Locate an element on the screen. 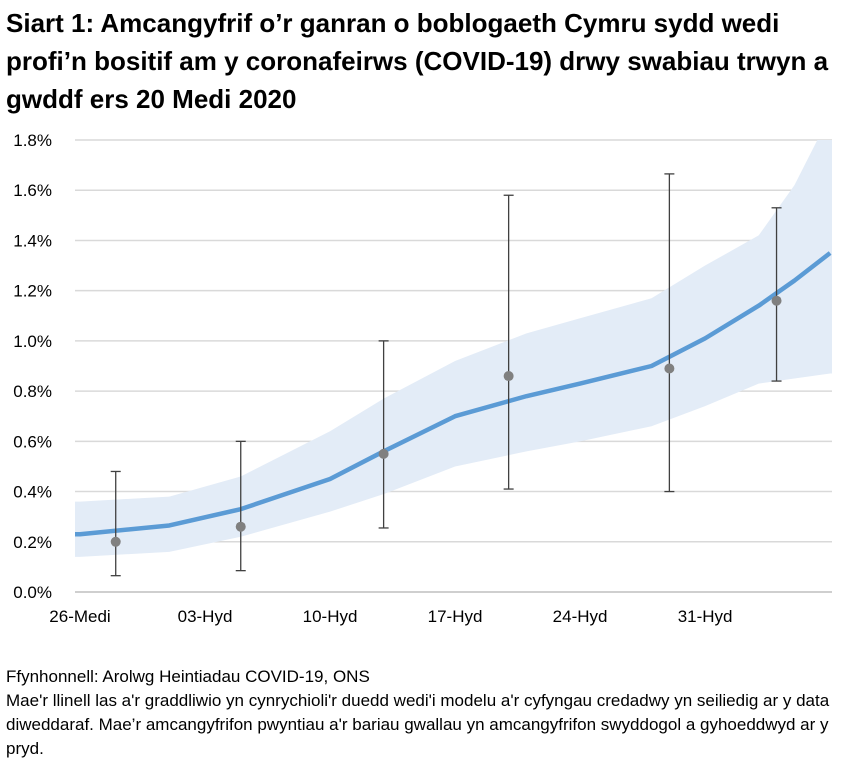  y-tick-label: 1.4% is located at coordinates (32, 240).